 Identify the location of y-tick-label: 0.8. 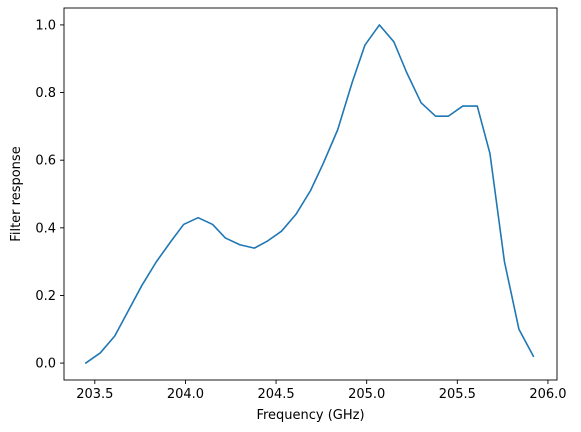
(45, 93).